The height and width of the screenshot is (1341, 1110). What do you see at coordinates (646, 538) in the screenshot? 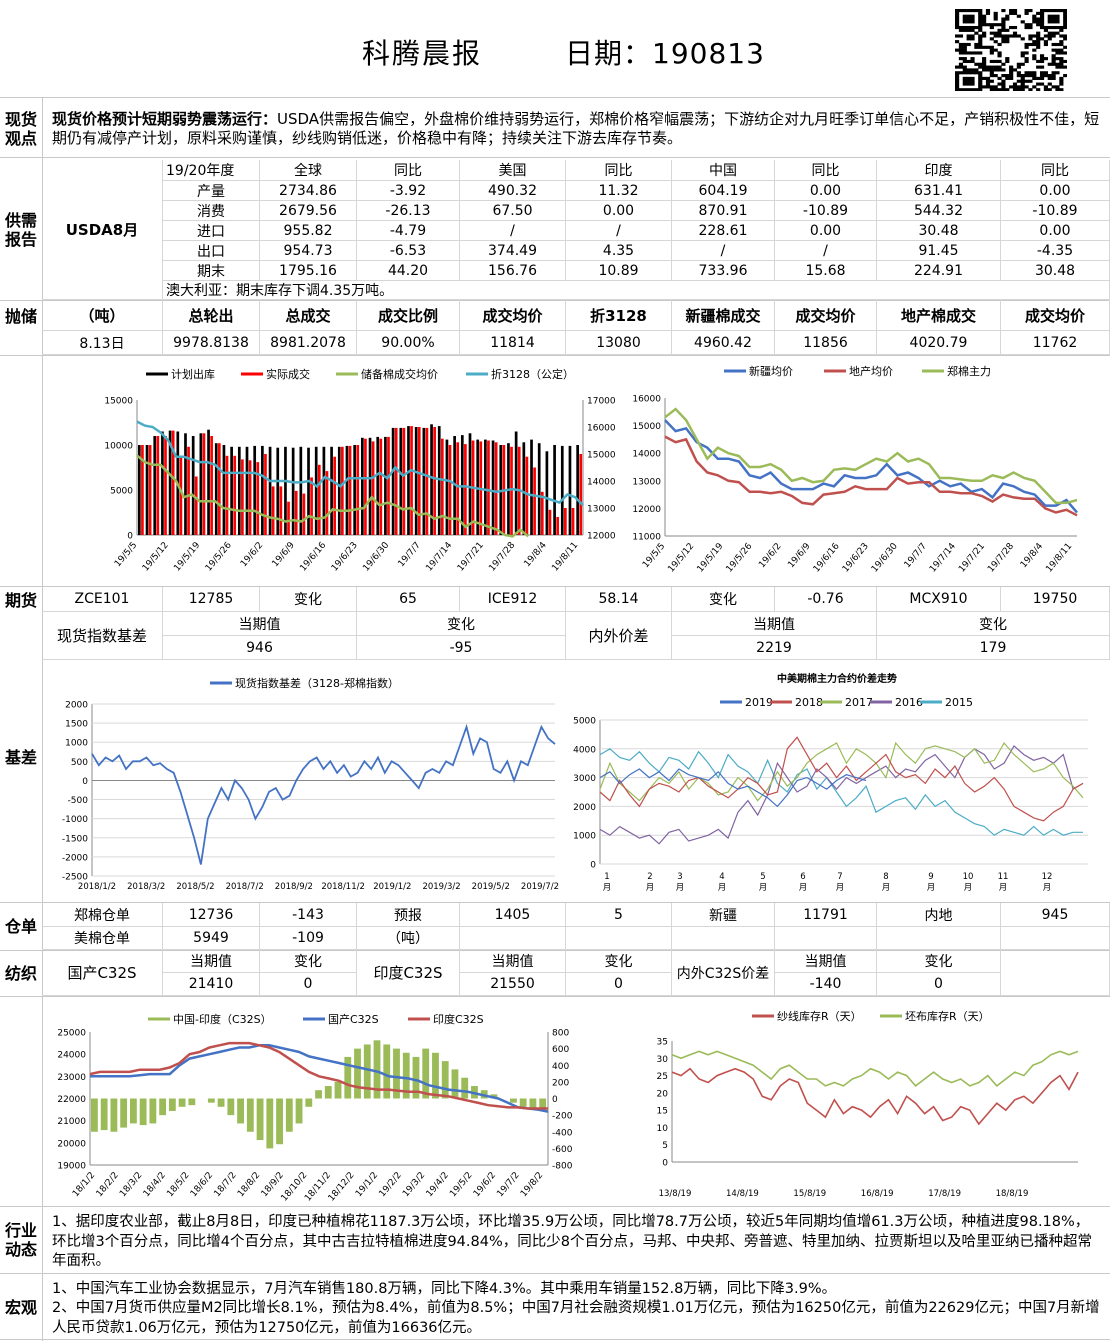
I see `price-tick-label: 11000` at bounding box center [646, 538].